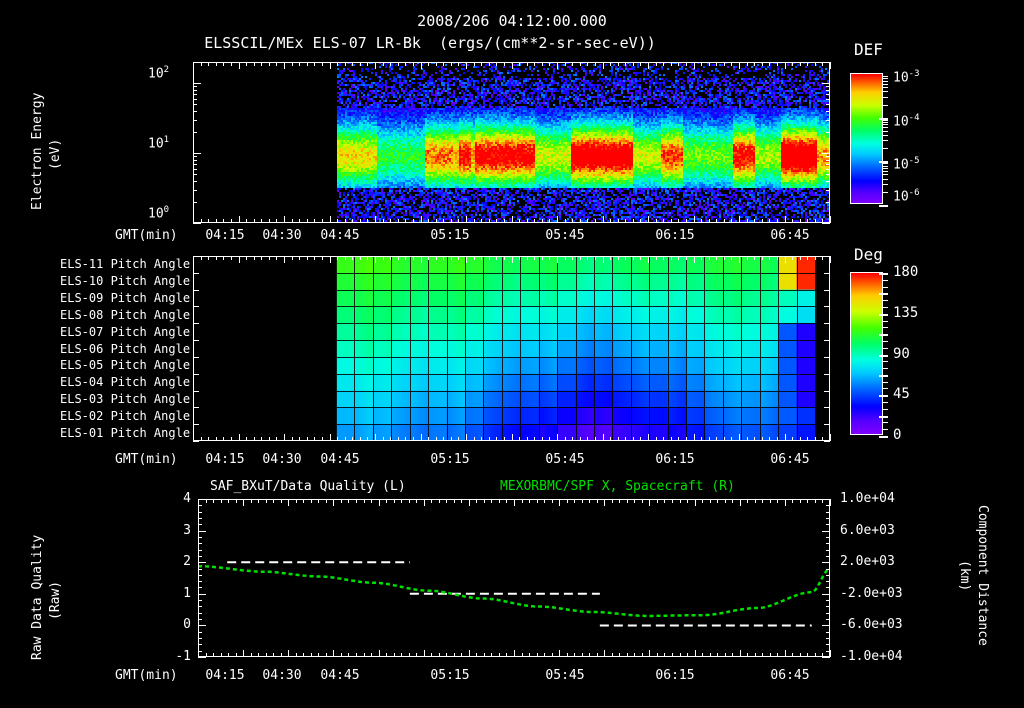  I want to click on panel2-row-label: ELS-07 Pitch Angle, so click(125, 332).